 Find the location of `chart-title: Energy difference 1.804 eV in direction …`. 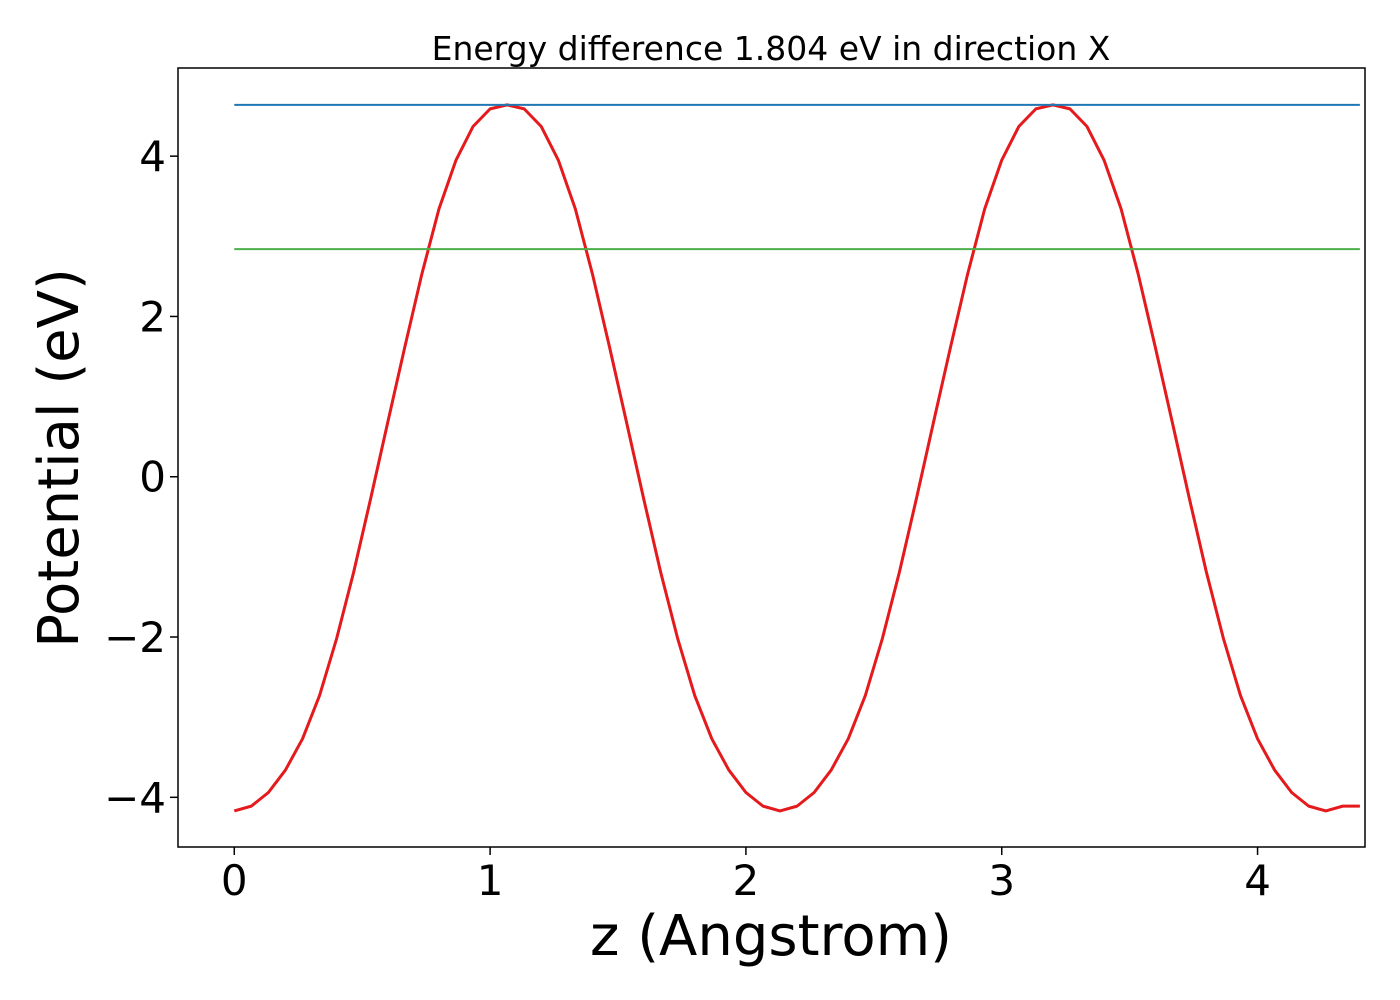

chart-title: Energy difference 1.804 eV in direction … is located at coordinates (771, 48).